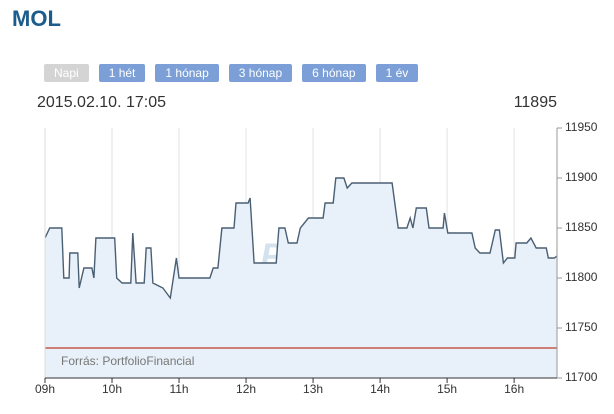 The height and width of the screenshot is (414, 614). Describe the element at coordinates (581, 277) in the screenshot. I see `y-tick-label: 11800` at that location.